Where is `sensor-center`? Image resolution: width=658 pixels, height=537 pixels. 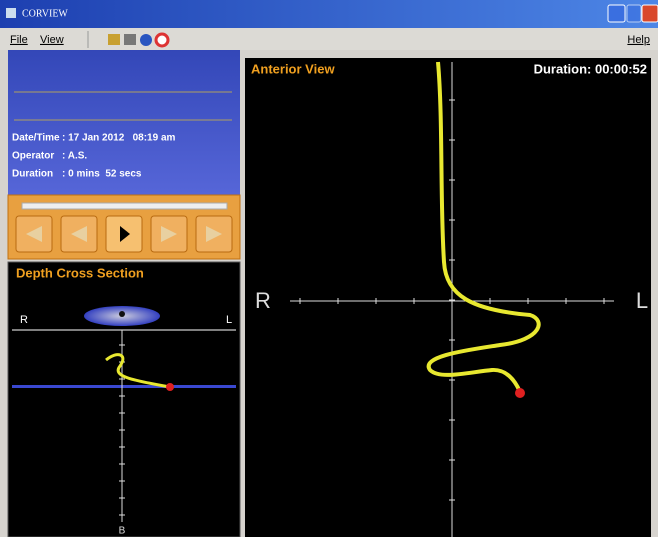
sensor-center is located at coordinates (122, 314).